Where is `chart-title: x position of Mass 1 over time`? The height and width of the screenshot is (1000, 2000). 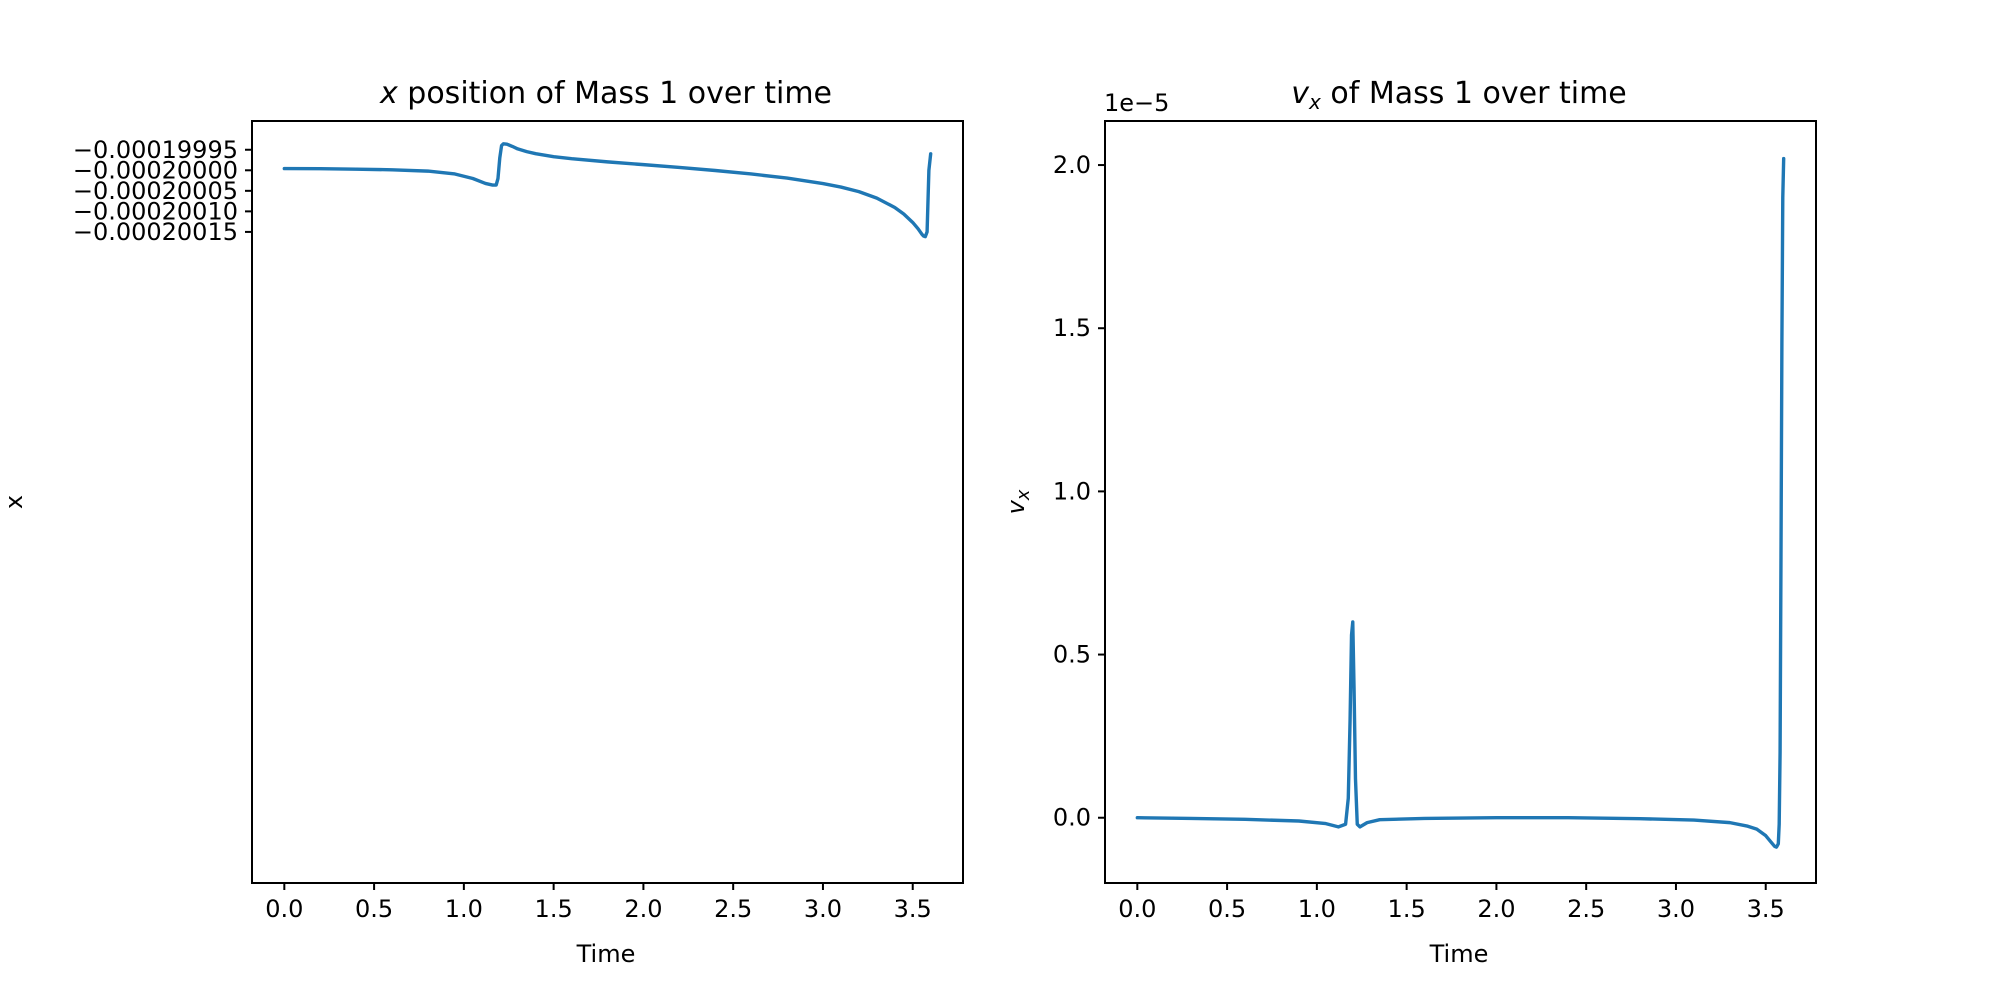
chart-title: x position of Mass 1 over time is located at coordinates (605, 93).